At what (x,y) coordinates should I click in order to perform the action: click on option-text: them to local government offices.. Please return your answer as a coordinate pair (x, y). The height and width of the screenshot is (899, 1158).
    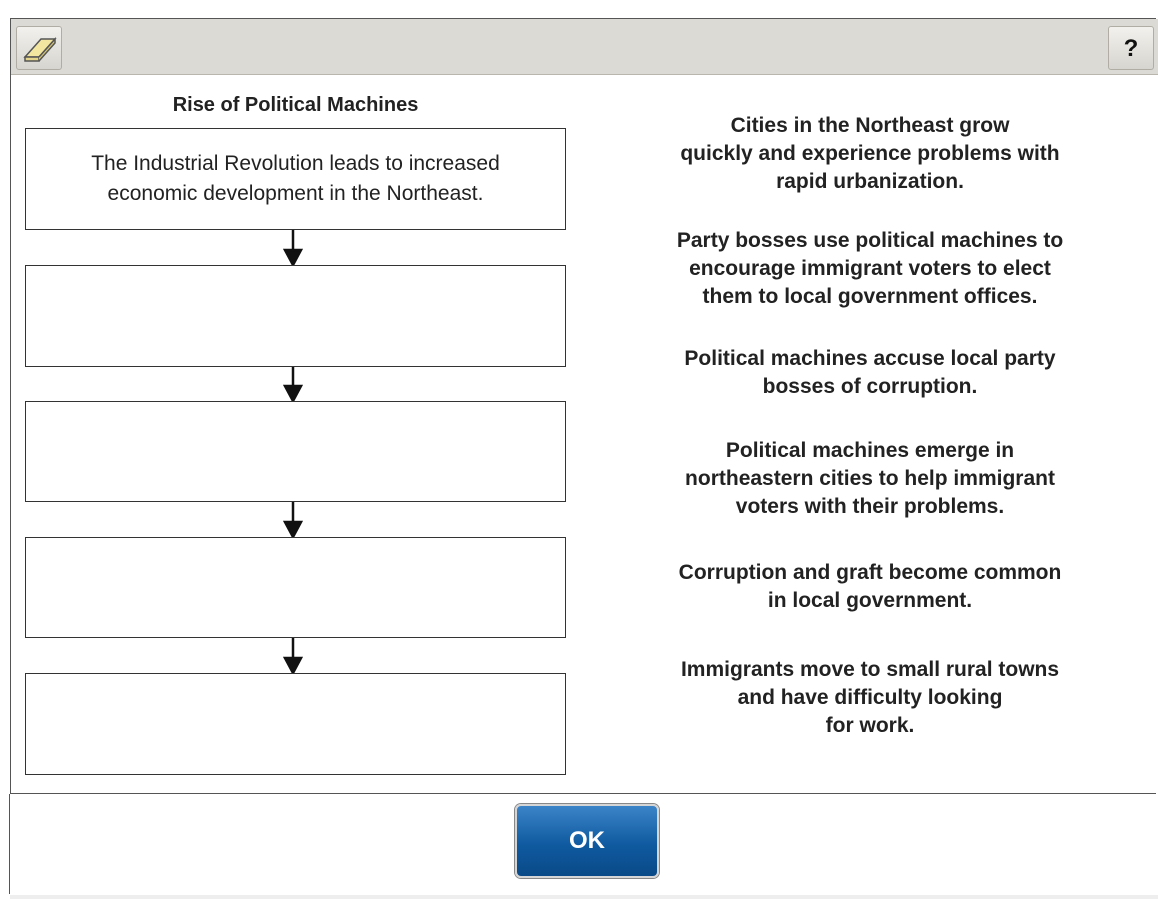
    Looking at the image, I should click on (870, 296).